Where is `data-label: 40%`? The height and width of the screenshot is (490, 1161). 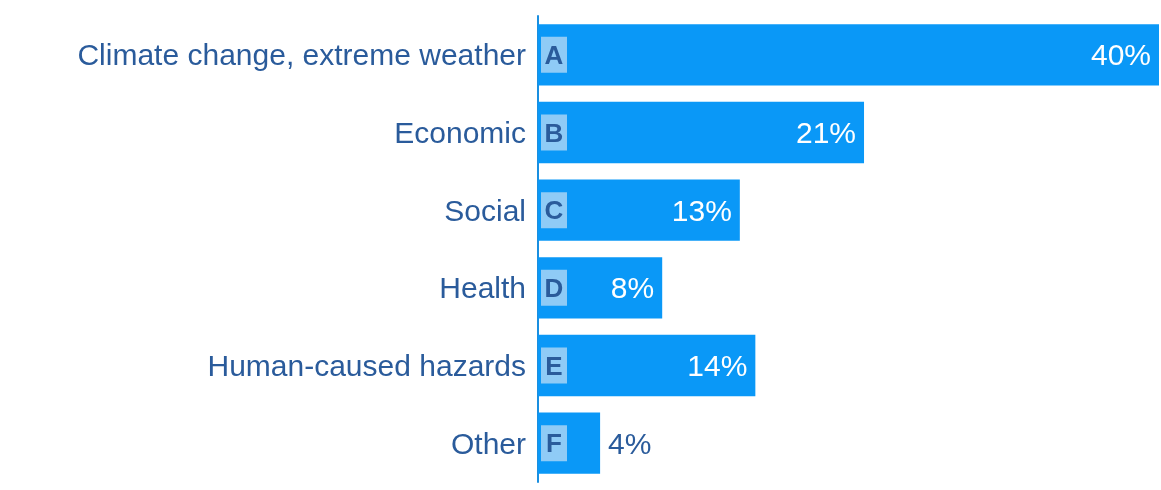 data-label: 40% is located at coordinates (1120, 55).